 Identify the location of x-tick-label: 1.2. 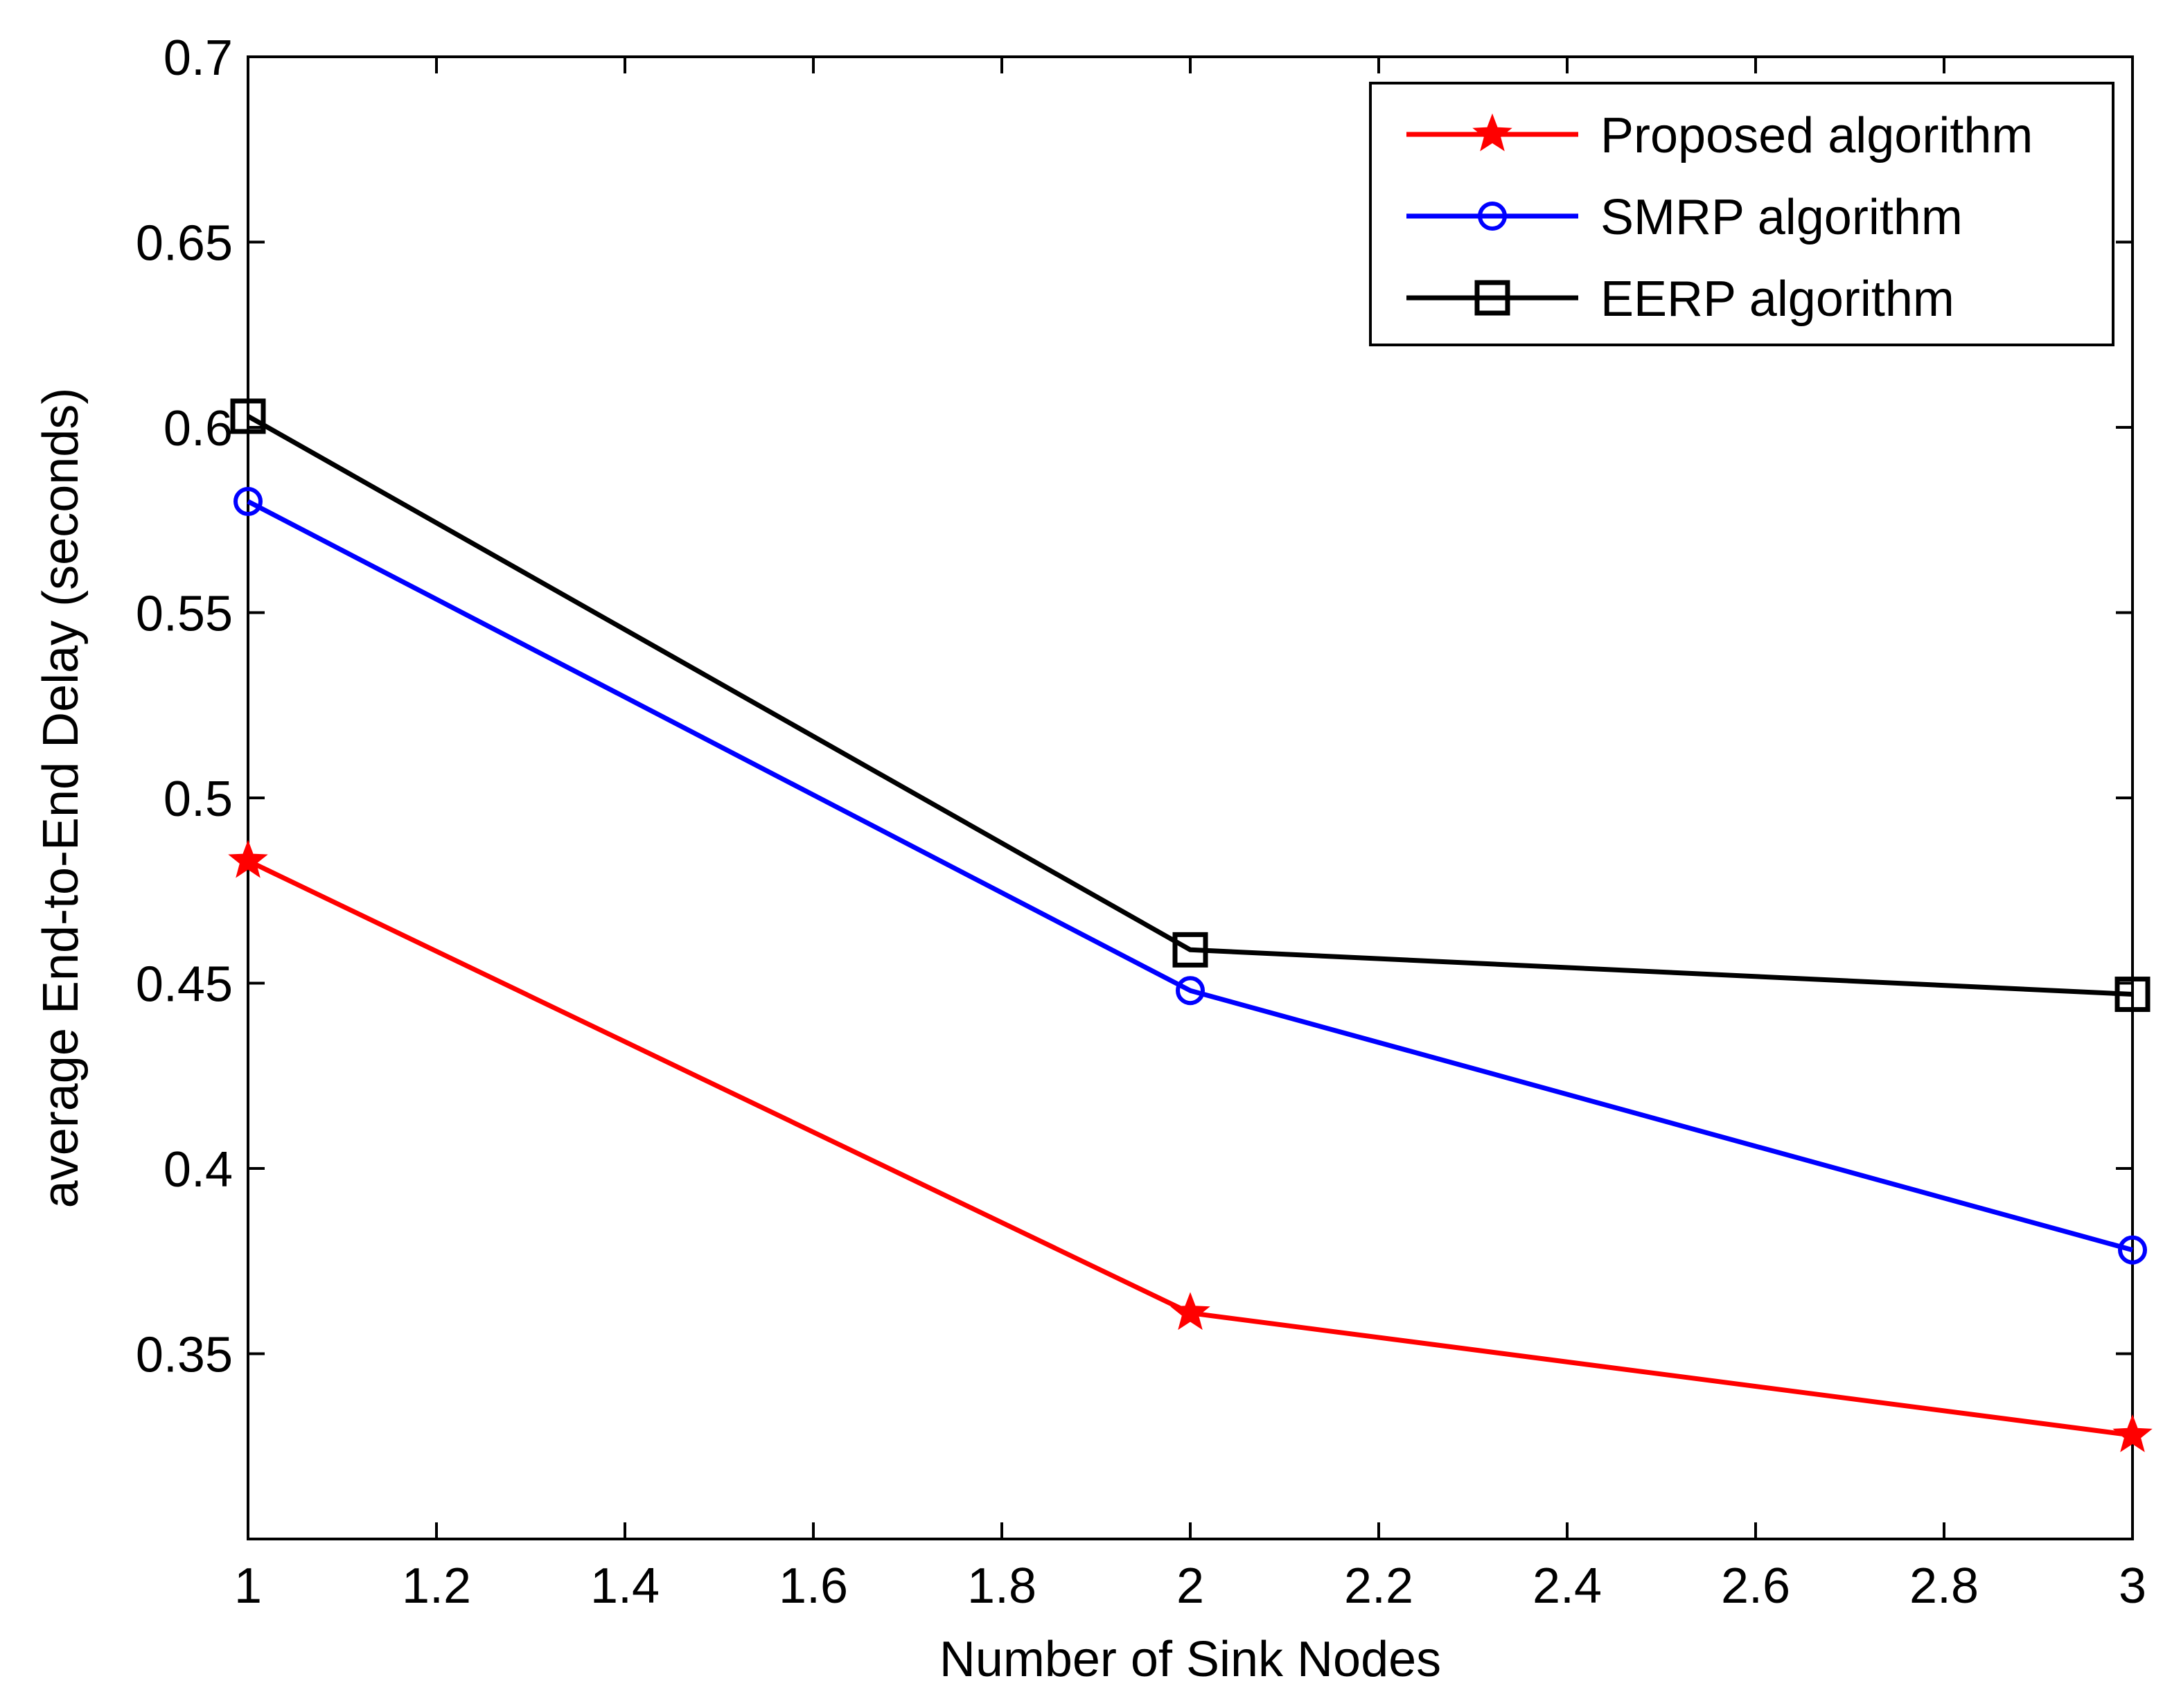
(437, 1586).